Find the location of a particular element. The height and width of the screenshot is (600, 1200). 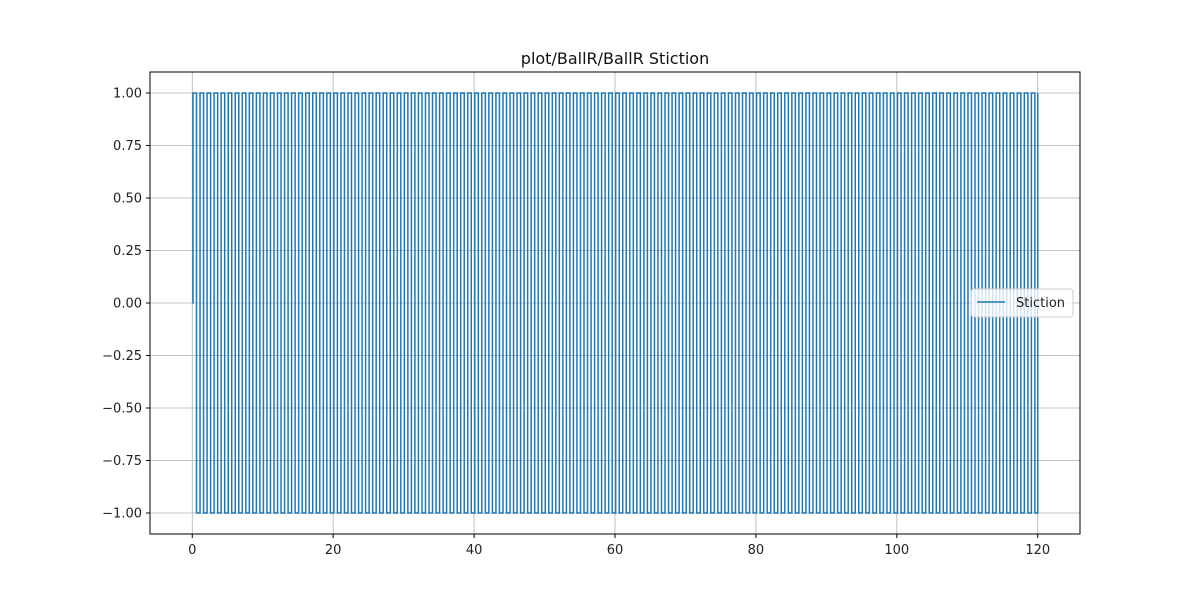

y-axis: 1.00 0.75 0.50 0.25 0.00 −0.25 −0.50 −0.75 −1.00 is located at coordinates (126, 304).